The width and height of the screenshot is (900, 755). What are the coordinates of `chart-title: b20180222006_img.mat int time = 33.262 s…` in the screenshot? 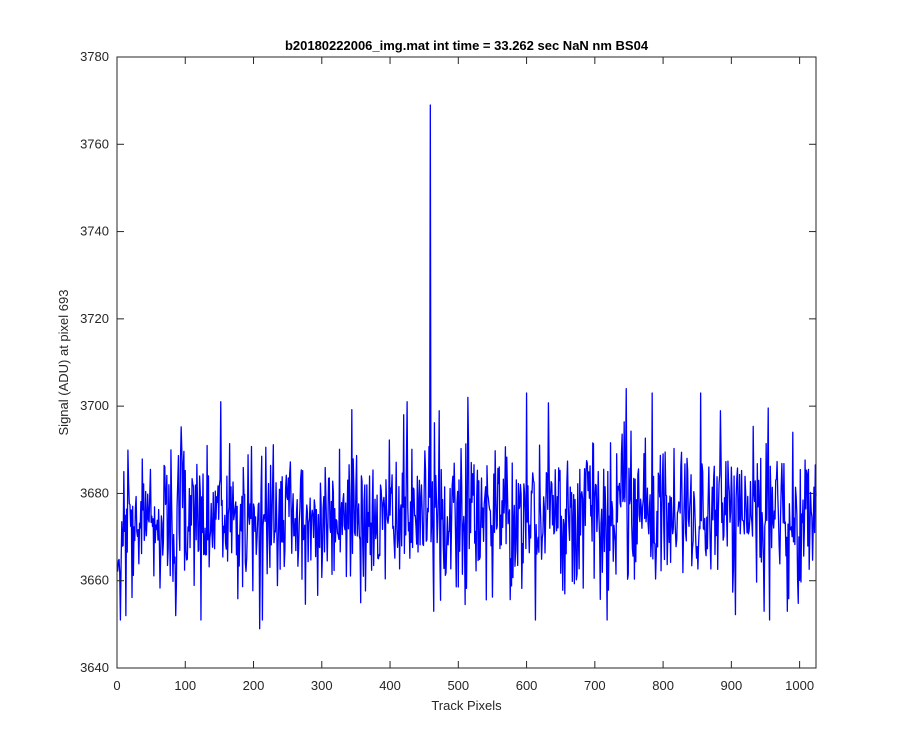 It's located at (467, 45).